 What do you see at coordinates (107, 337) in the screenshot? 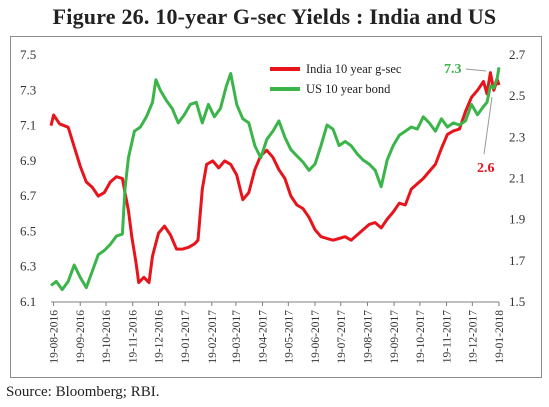
I see `x-axis-tick-label: 19-10-2016` at bounding box center [107, 337].